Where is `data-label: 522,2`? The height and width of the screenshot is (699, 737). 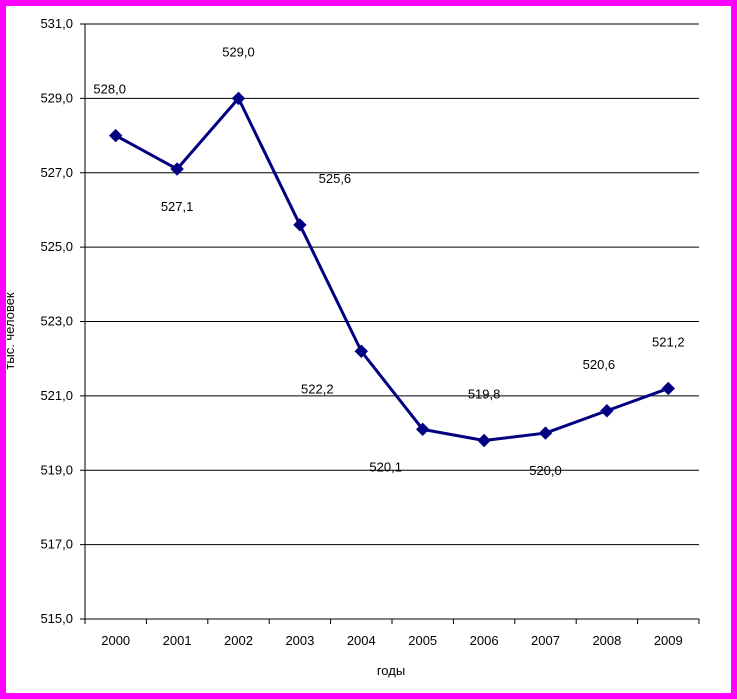
data-label: 522,2 is located at coordinates (317, 388).